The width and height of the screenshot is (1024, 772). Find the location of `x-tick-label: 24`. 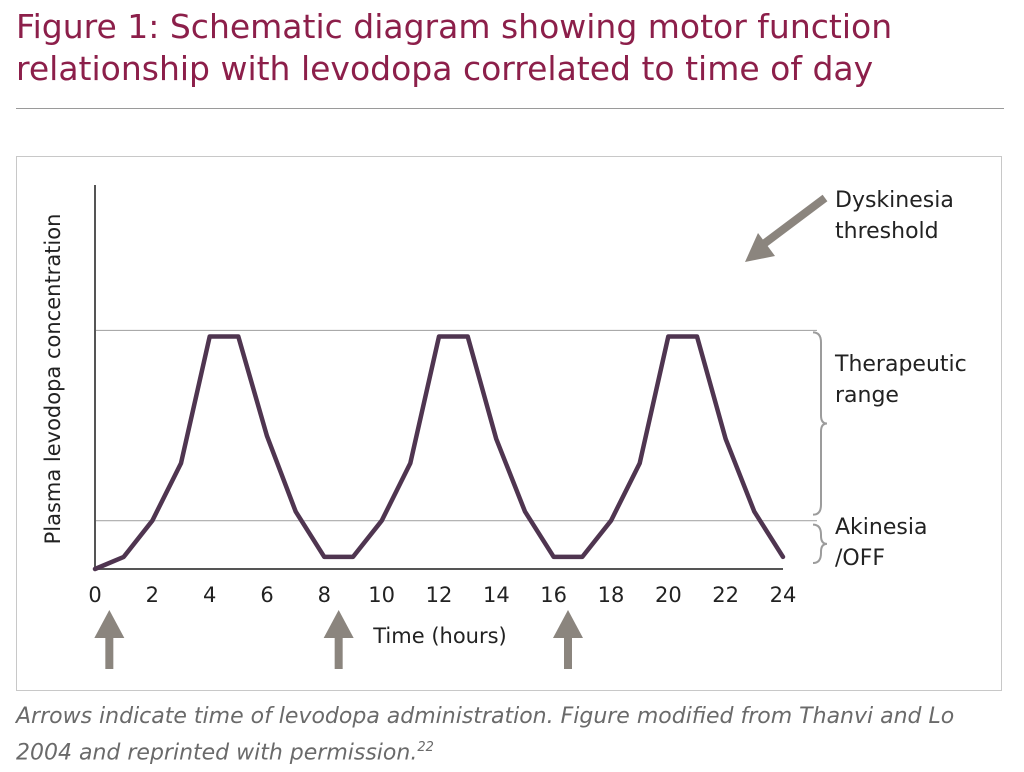

x-tick-label: 24 is located at coordinates (783, 595).